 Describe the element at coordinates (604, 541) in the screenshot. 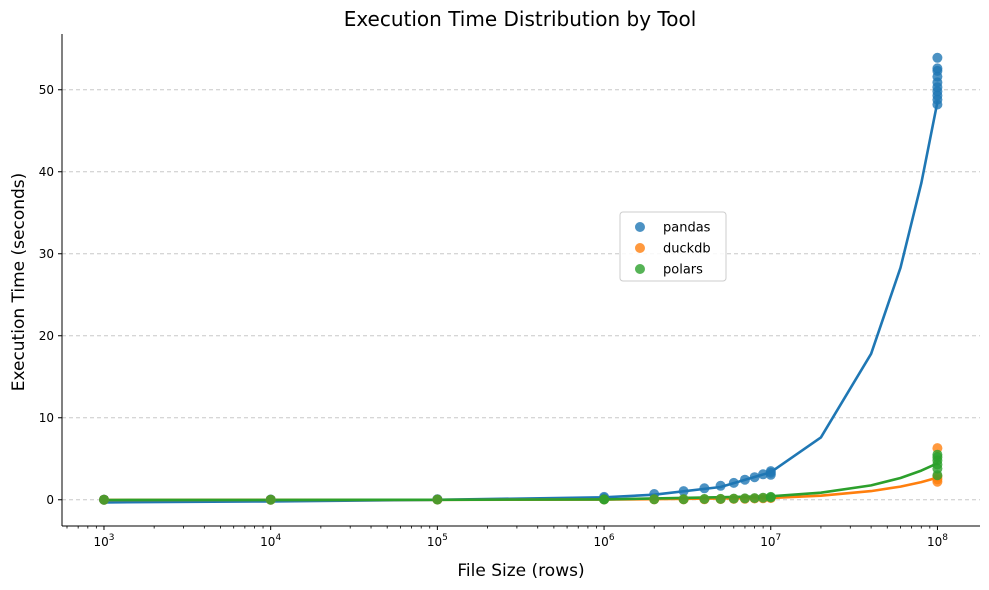

I see `x-tick-label: 10⁶` at that location.